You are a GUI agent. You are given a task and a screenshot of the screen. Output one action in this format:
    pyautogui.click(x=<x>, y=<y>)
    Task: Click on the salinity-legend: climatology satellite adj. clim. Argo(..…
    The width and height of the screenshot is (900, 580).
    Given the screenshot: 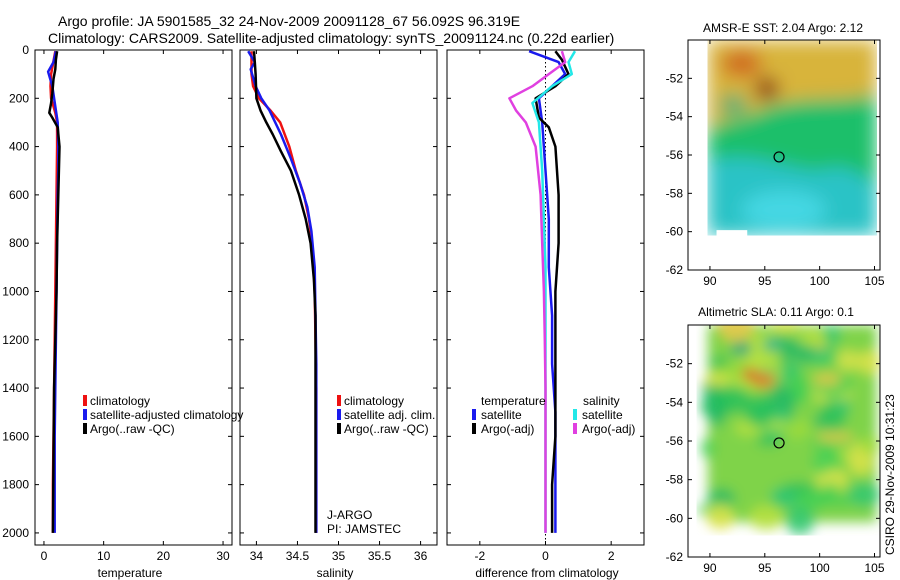 What is the action you would take?
    pyautogui.click(x=386, y=415)
    